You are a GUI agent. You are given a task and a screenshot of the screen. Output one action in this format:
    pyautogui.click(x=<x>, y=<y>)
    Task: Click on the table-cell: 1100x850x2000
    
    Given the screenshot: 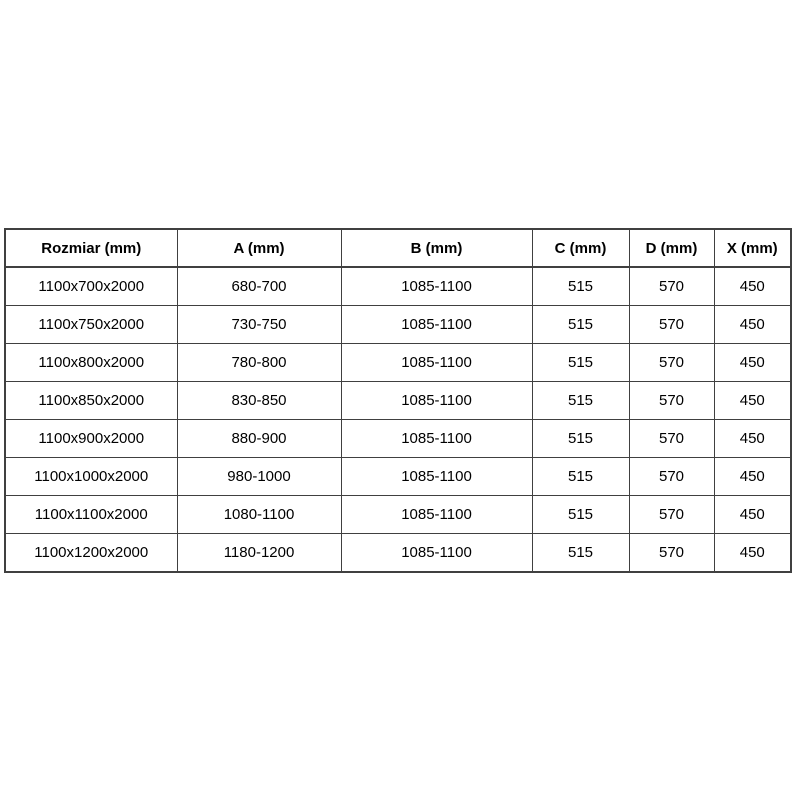 What is the action you would take?
    pyautogui.click(x=91, y=400)
    